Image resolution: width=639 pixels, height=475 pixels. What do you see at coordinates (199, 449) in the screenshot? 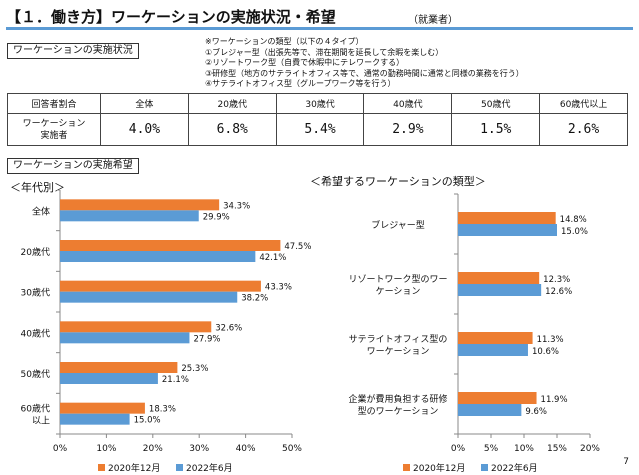
I see `x-tick-label: 30%` at bounding box center [199, 449].